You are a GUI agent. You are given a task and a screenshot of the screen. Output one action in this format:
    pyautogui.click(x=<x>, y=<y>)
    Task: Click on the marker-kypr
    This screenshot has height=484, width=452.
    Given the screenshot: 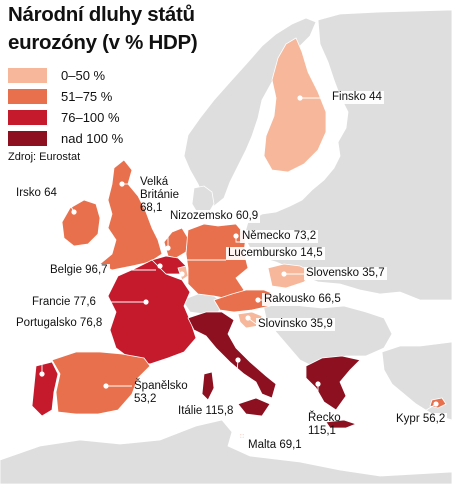 What is the action you would take?
    pyautogui.click(x=436, y=404)
    